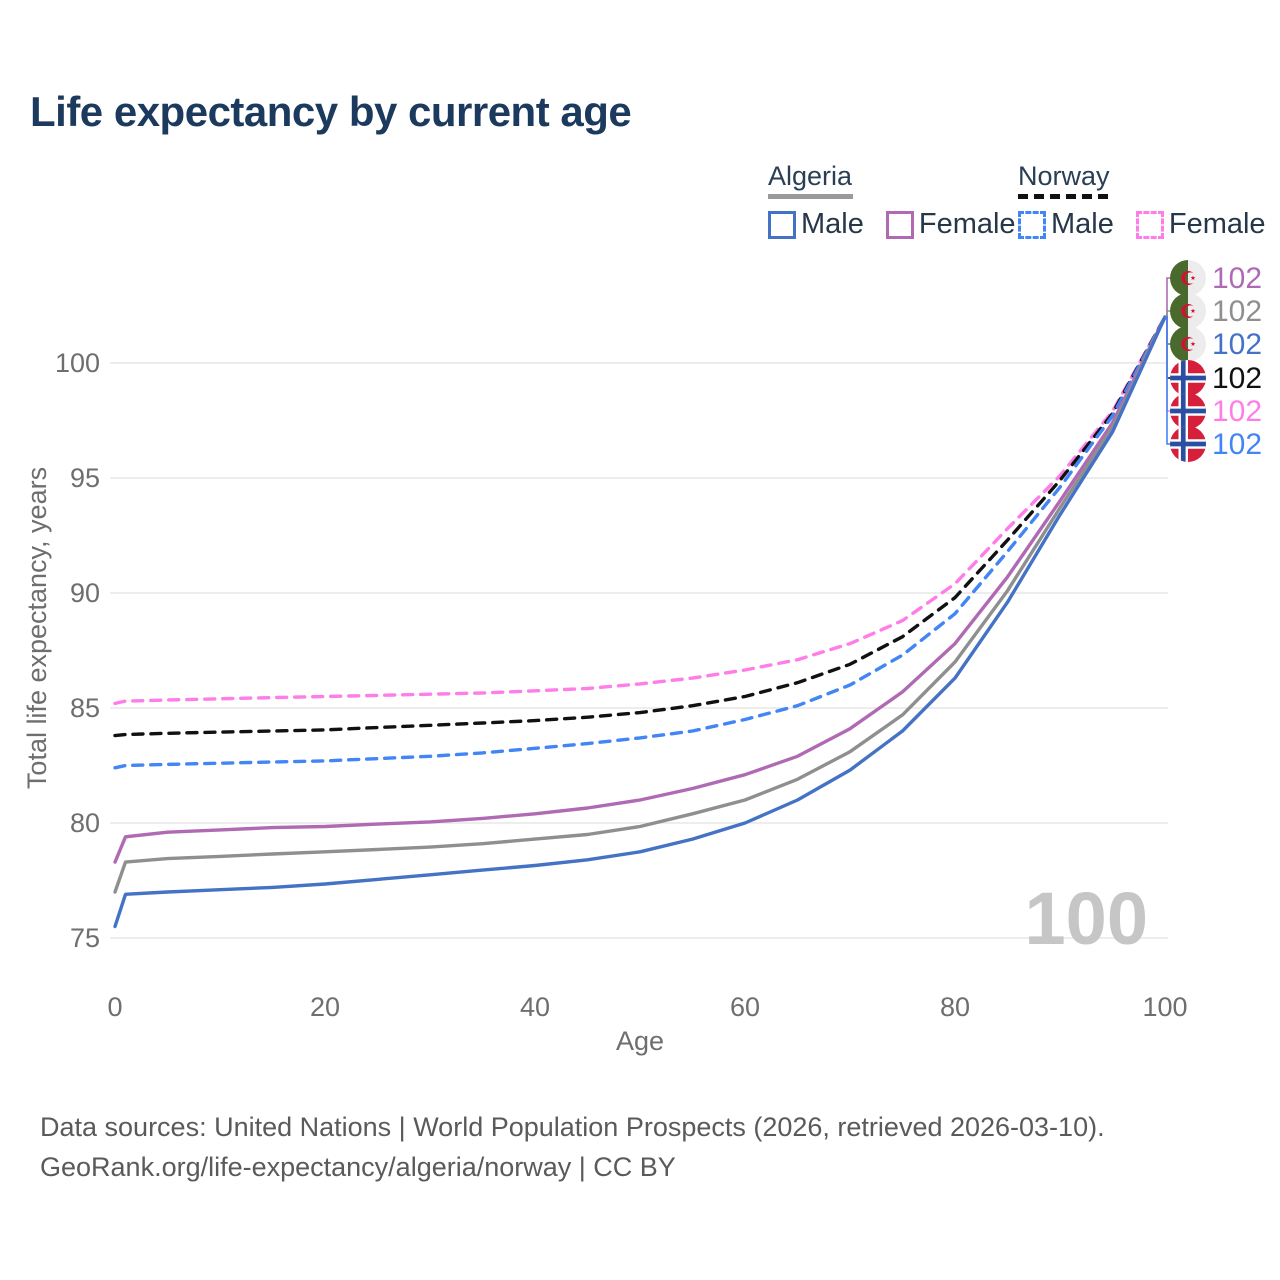 This screenshot has height=1280, width=1280. What do you see at coordinates (745, 1007) in the screenshot?
I see `x-tick-label-60: 60` at bounding box center [745, 1007].